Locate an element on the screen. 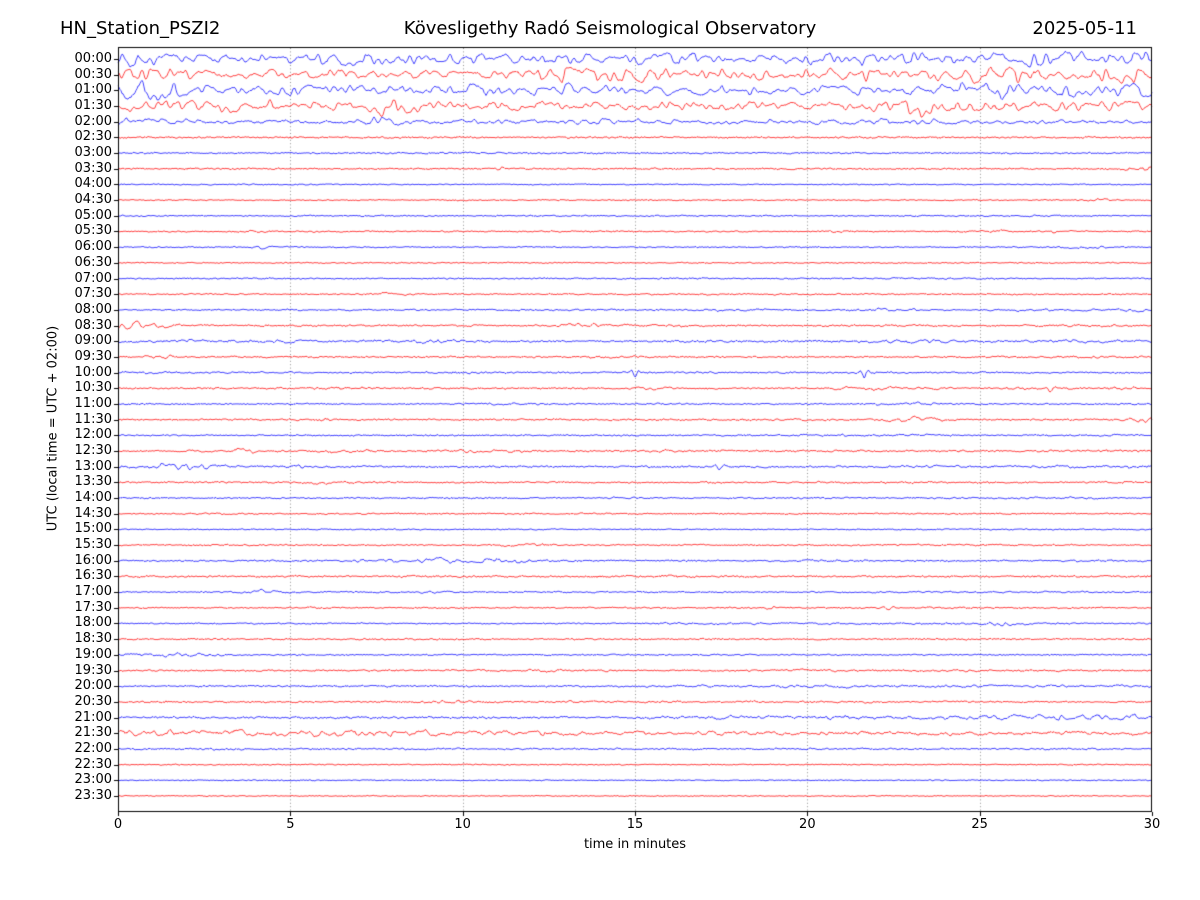 The width and height of the screenshot is (1200, 900). y-tick-label: 08:30 is located at coordinates (93, 325).